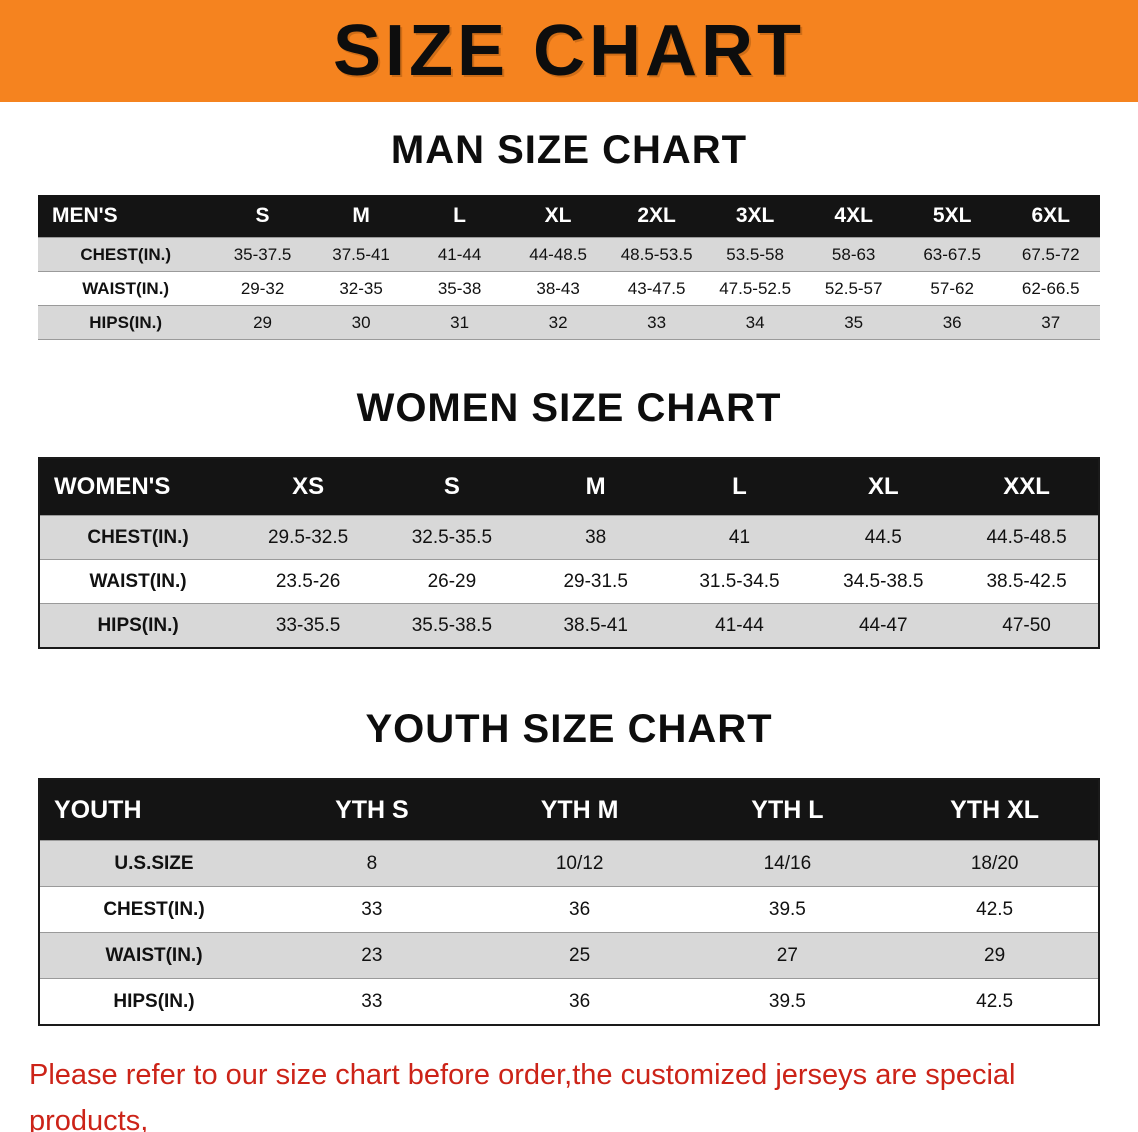  I want to click on size-column-header: 6XL, so click(1050, 216).